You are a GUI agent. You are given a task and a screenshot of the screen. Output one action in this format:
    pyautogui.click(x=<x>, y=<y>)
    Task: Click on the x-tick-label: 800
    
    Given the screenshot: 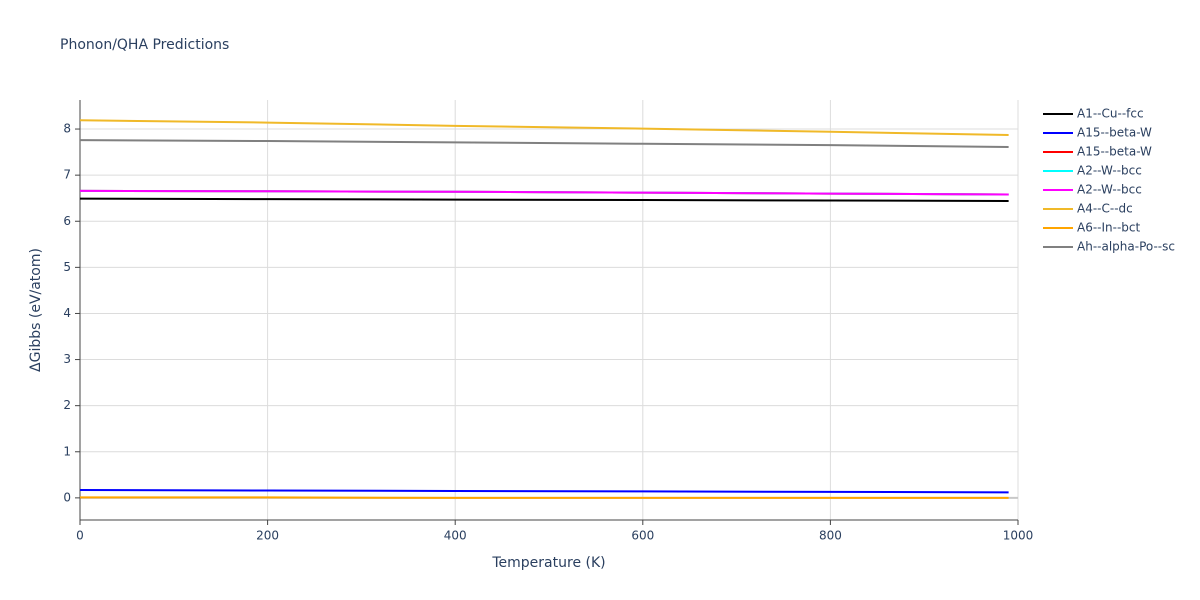 What is the action you would take?
    pyautogui.click(x=830, y=536)
    